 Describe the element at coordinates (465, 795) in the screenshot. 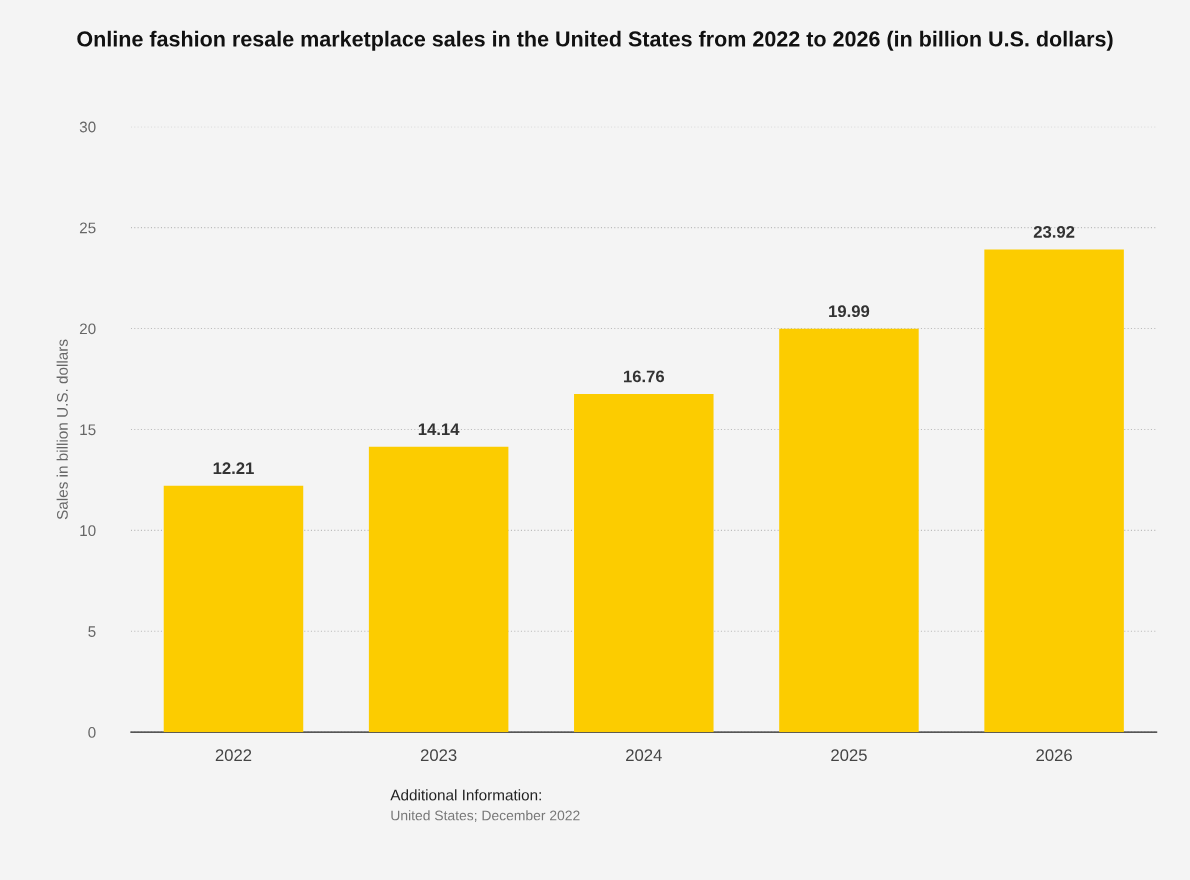

I see `text: Additional Information:` at that location.